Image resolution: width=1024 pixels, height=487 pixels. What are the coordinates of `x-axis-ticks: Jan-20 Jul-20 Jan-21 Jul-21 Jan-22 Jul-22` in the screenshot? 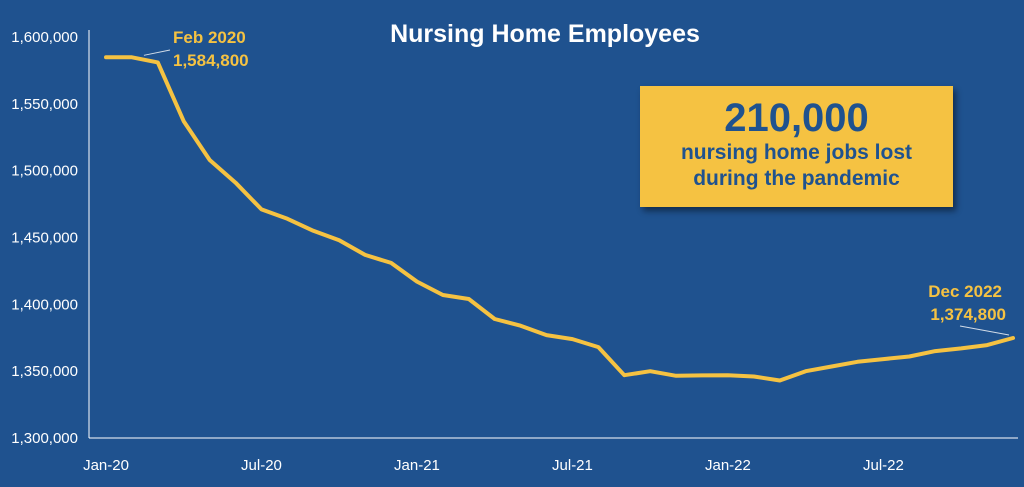 It's located at (493, 465).